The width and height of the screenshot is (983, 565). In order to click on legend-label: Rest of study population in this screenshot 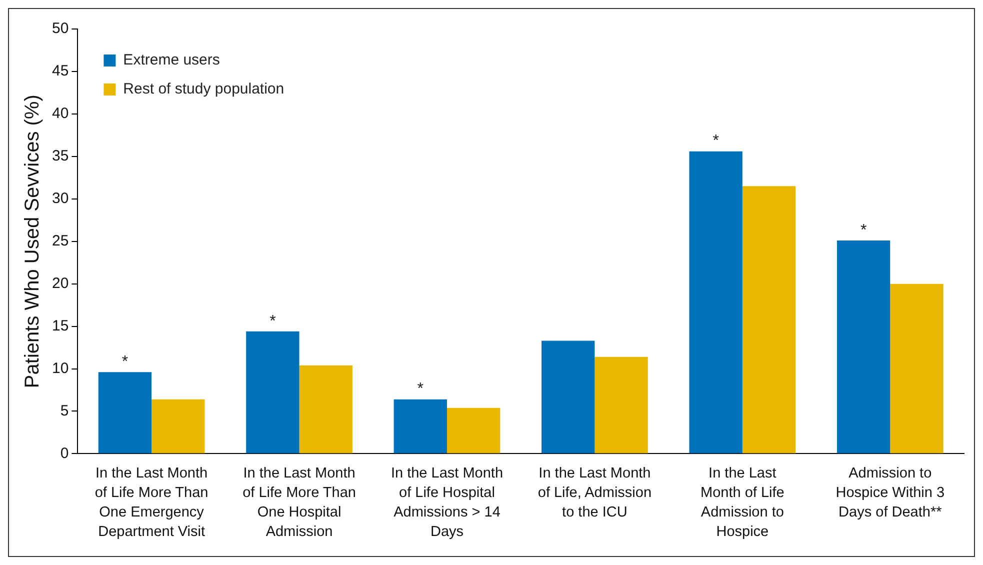, I will do `click(203, 89)`.